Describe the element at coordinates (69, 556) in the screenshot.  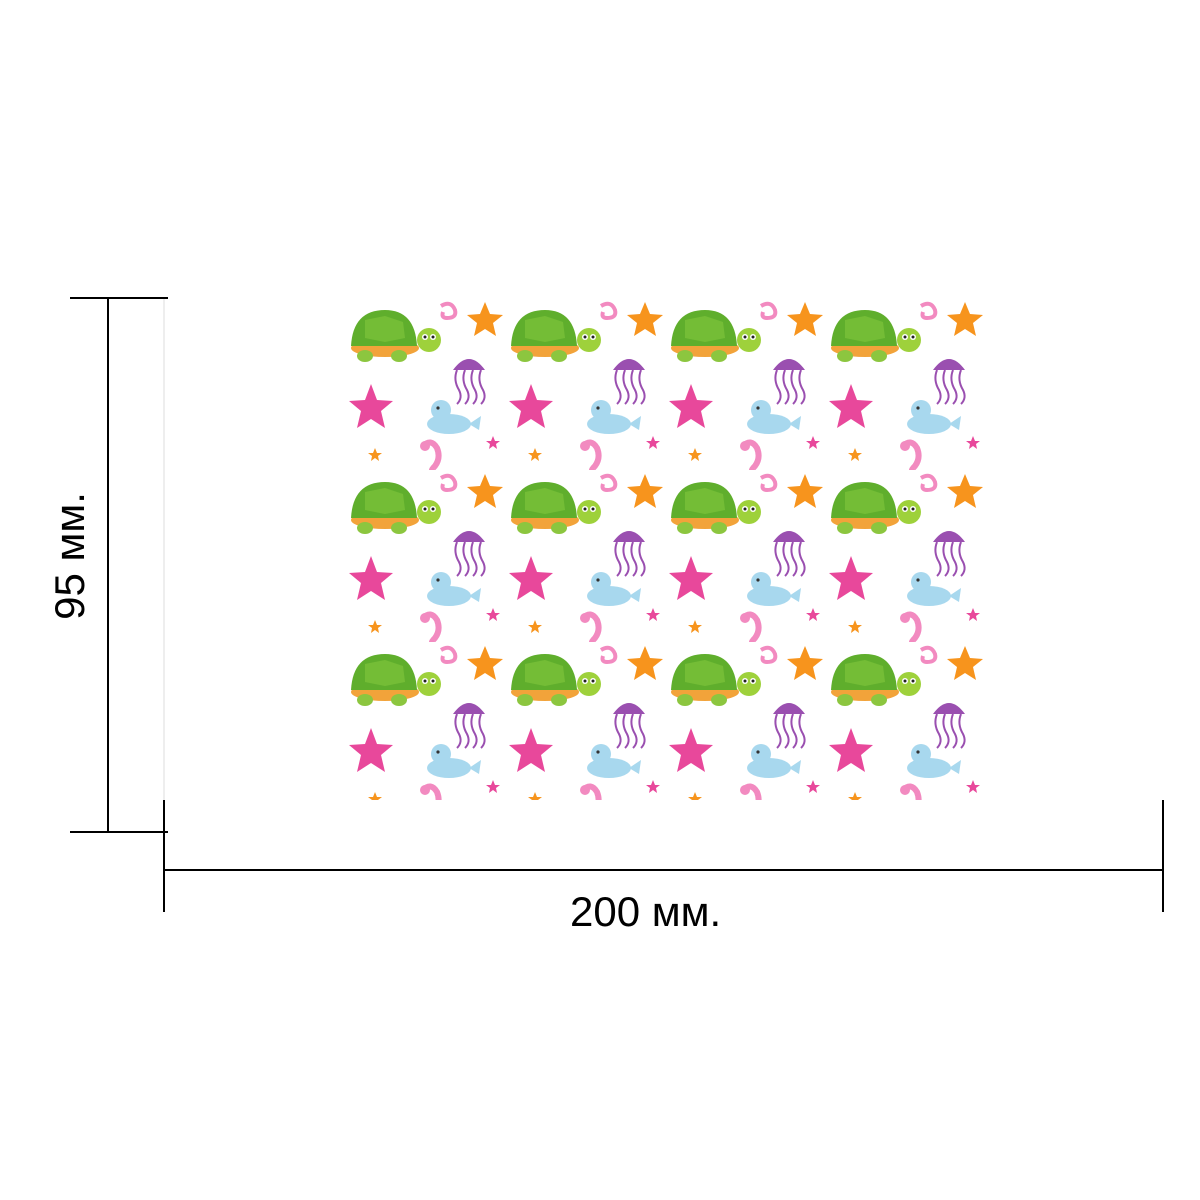
I see `height-label: 95 мм.` at that location.